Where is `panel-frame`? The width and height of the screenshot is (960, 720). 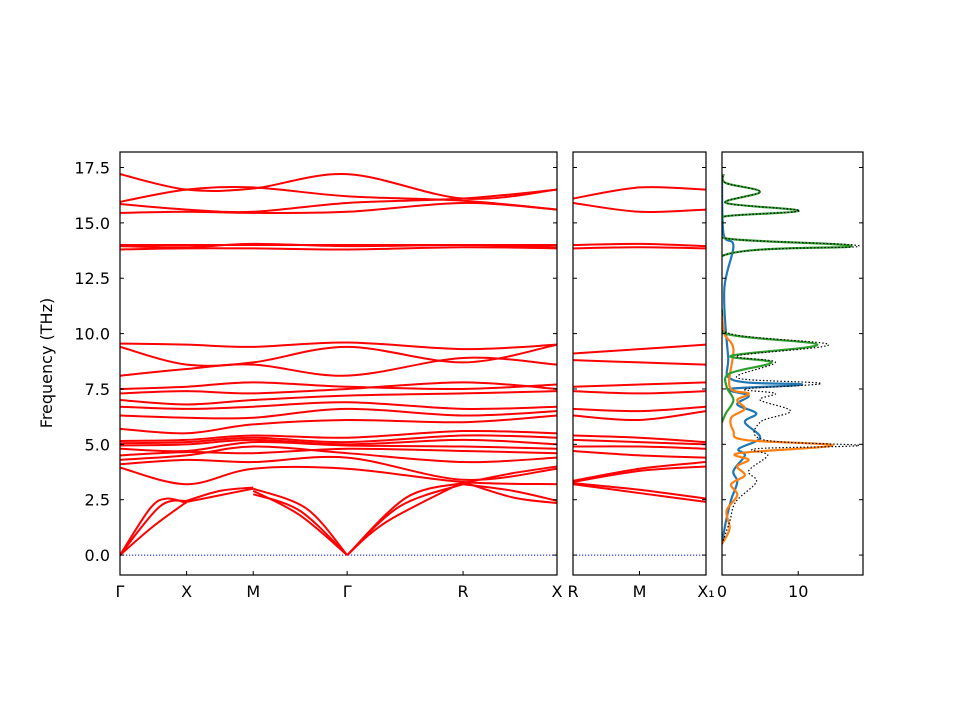 panel-frame is located at coordinates (792, 363).